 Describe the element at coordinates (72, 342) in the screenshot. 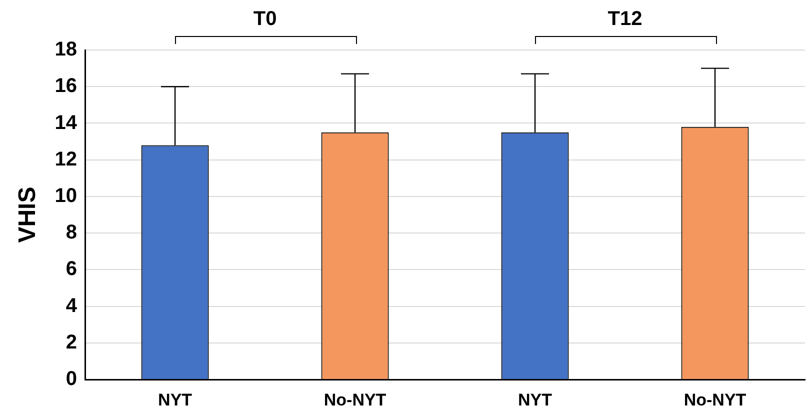

I see `y-tick-label: 2` at that location.